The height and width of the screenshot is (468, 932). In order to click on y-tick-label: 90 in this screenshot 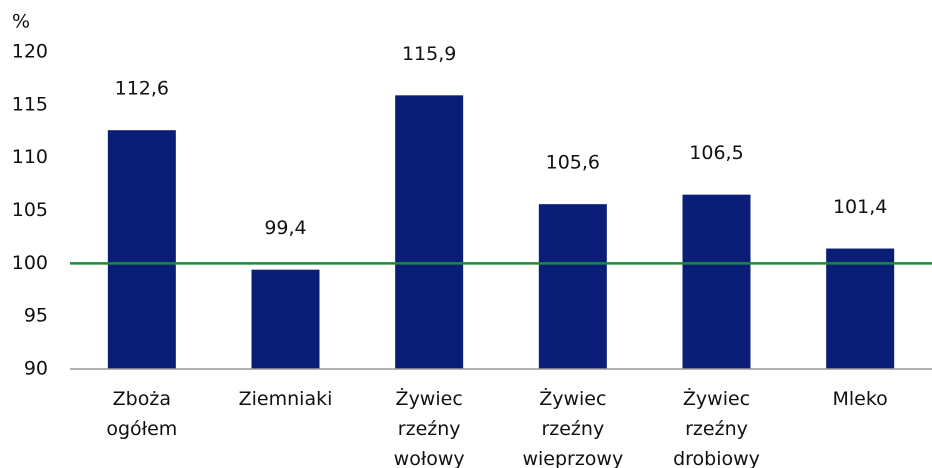, I will do `click(36, 369)`.